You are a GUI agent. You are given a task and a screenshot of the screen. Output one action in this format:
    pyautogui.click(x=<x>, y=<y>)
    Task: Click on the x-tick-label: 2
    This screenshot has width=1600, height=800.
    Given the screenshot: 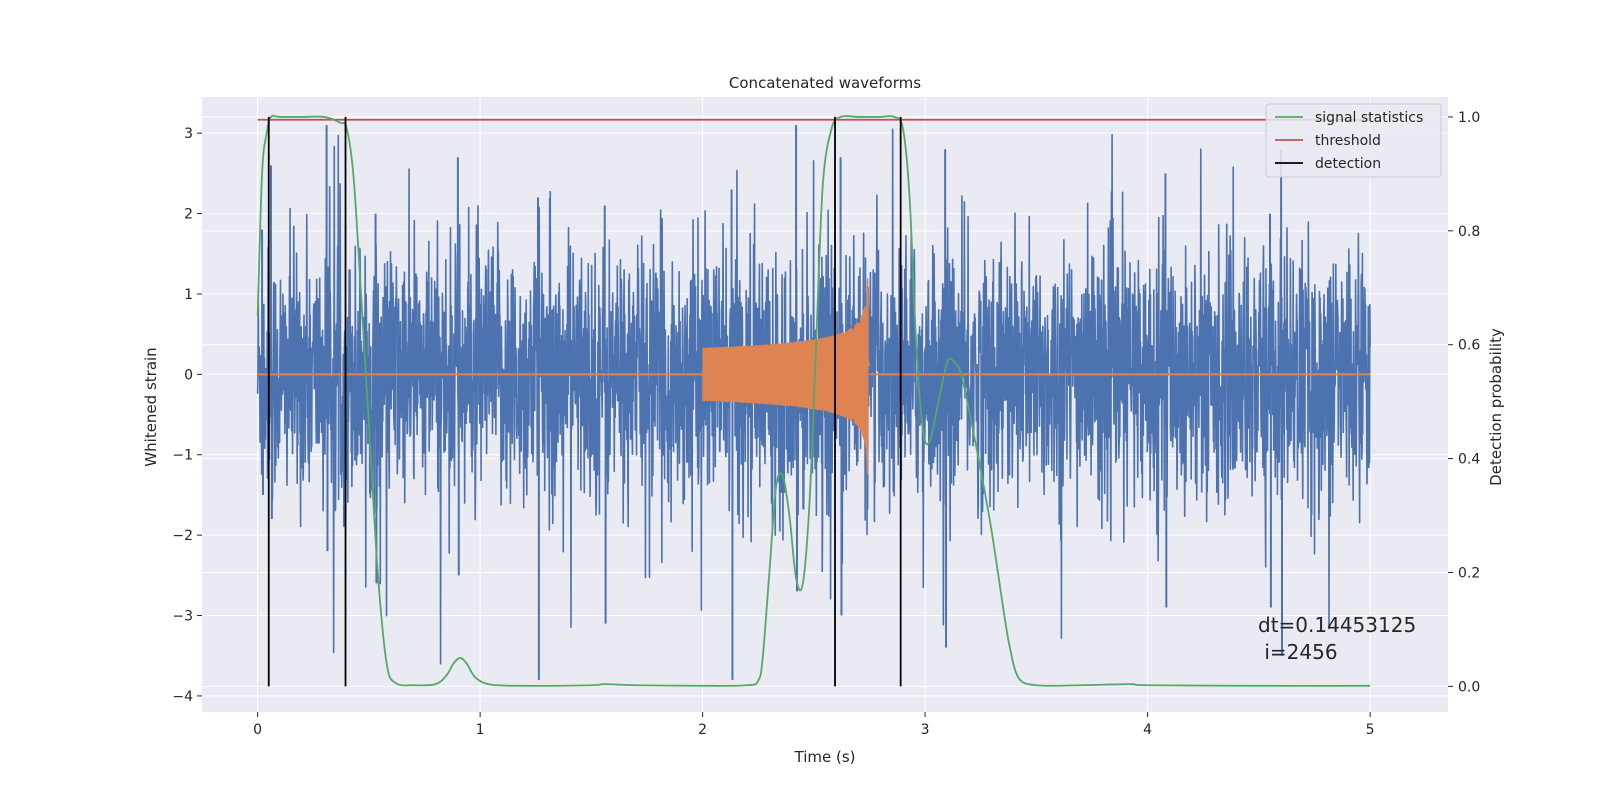 What is the action you would take?
    pyautogui.click(x=702, y=730)
    